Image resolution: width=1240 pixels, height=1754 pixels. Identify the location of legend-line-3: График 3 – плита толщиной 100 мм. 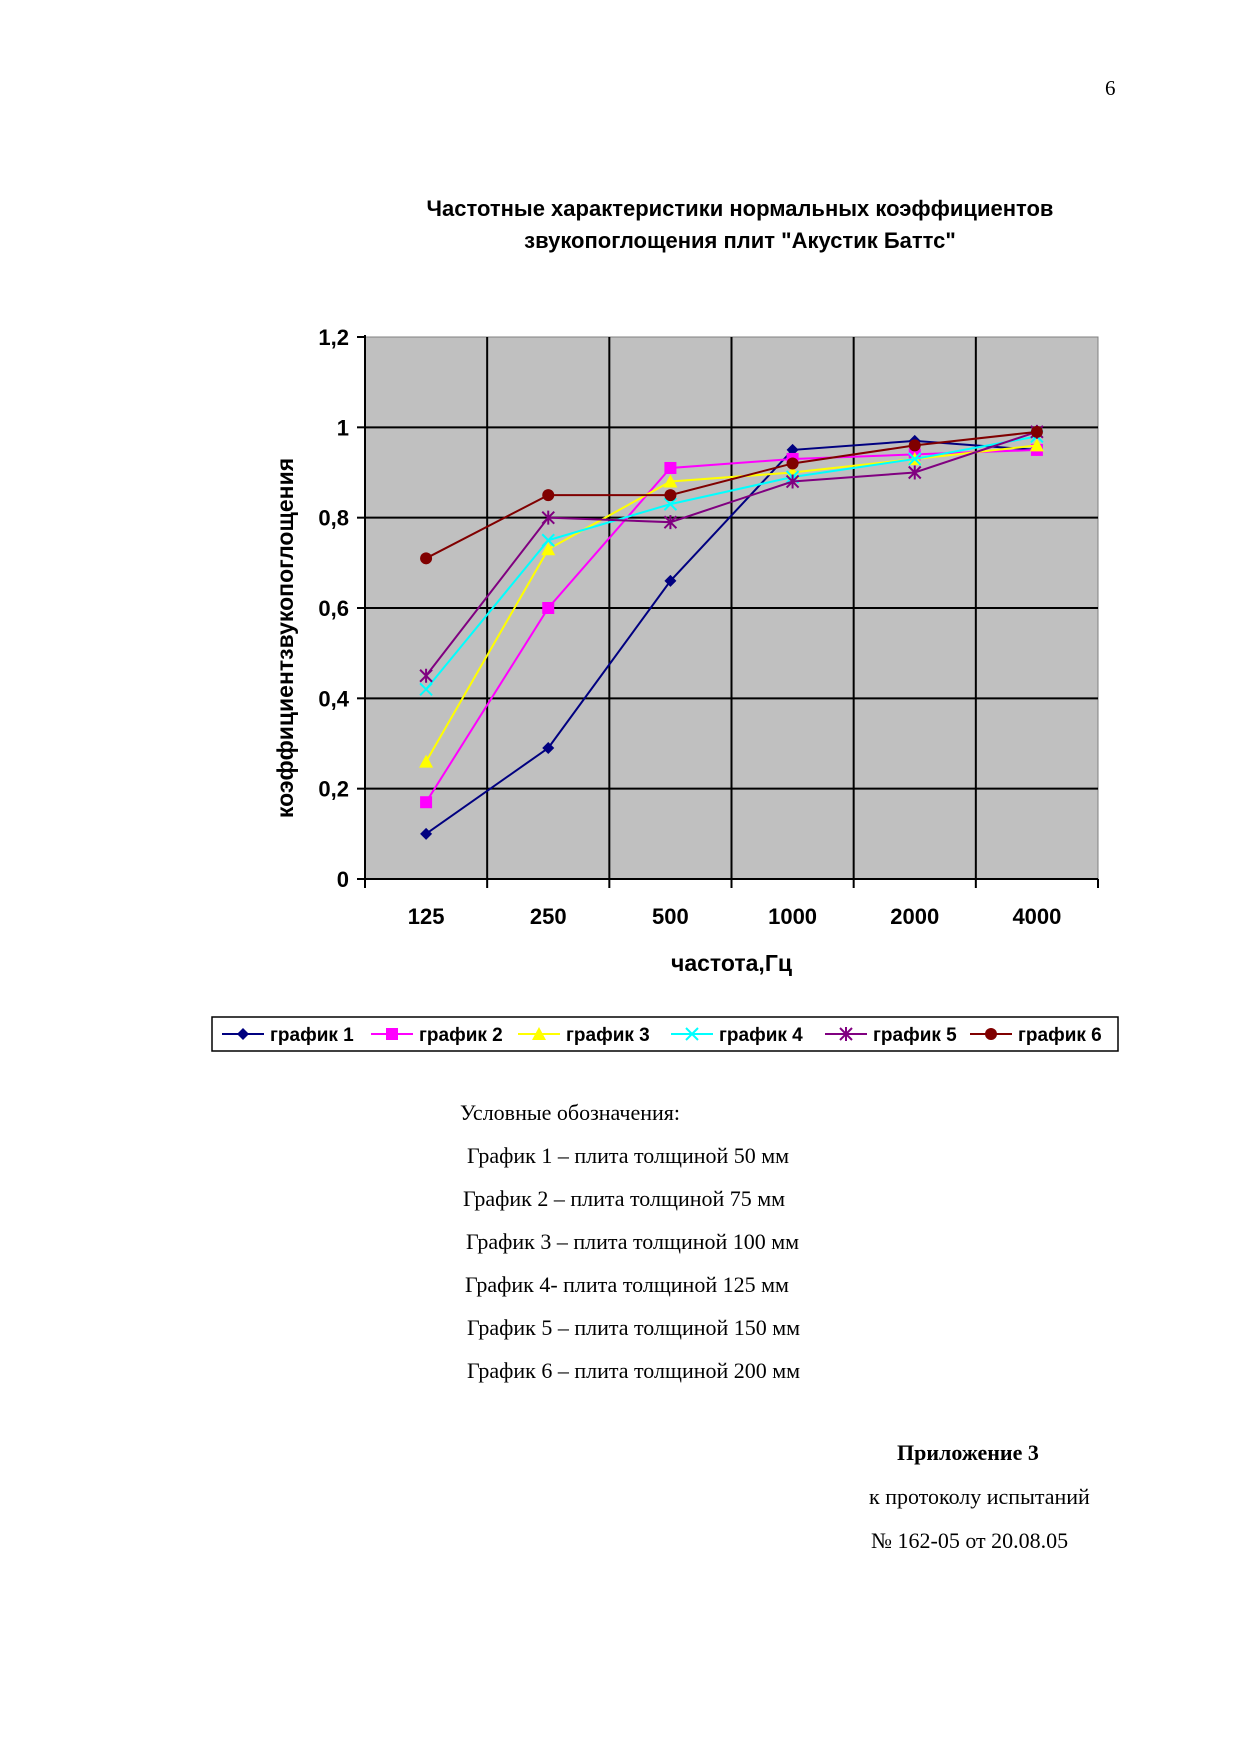
(633, 1241).